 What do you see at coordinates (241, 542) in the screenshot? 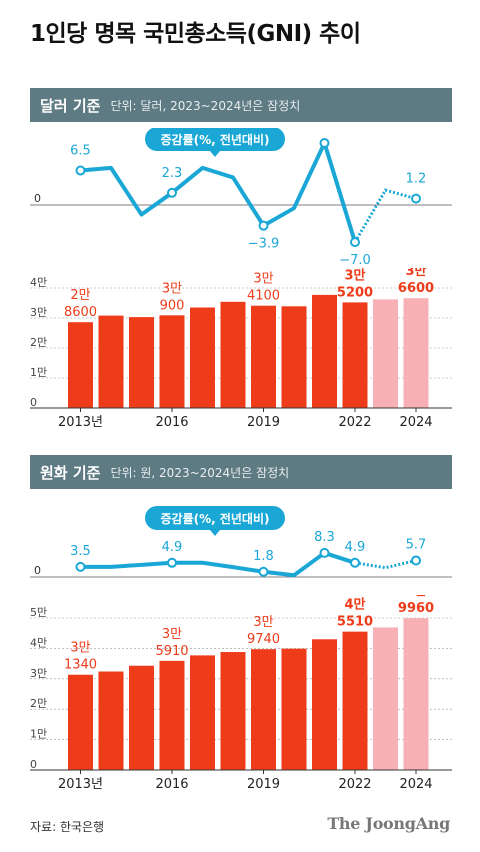
I see `won-growth-line-chart: 0 3.5 4.9 1.8 8.3 4.9 5.7 증감률(%, 전년대비)` at bounding box center [241, 542].